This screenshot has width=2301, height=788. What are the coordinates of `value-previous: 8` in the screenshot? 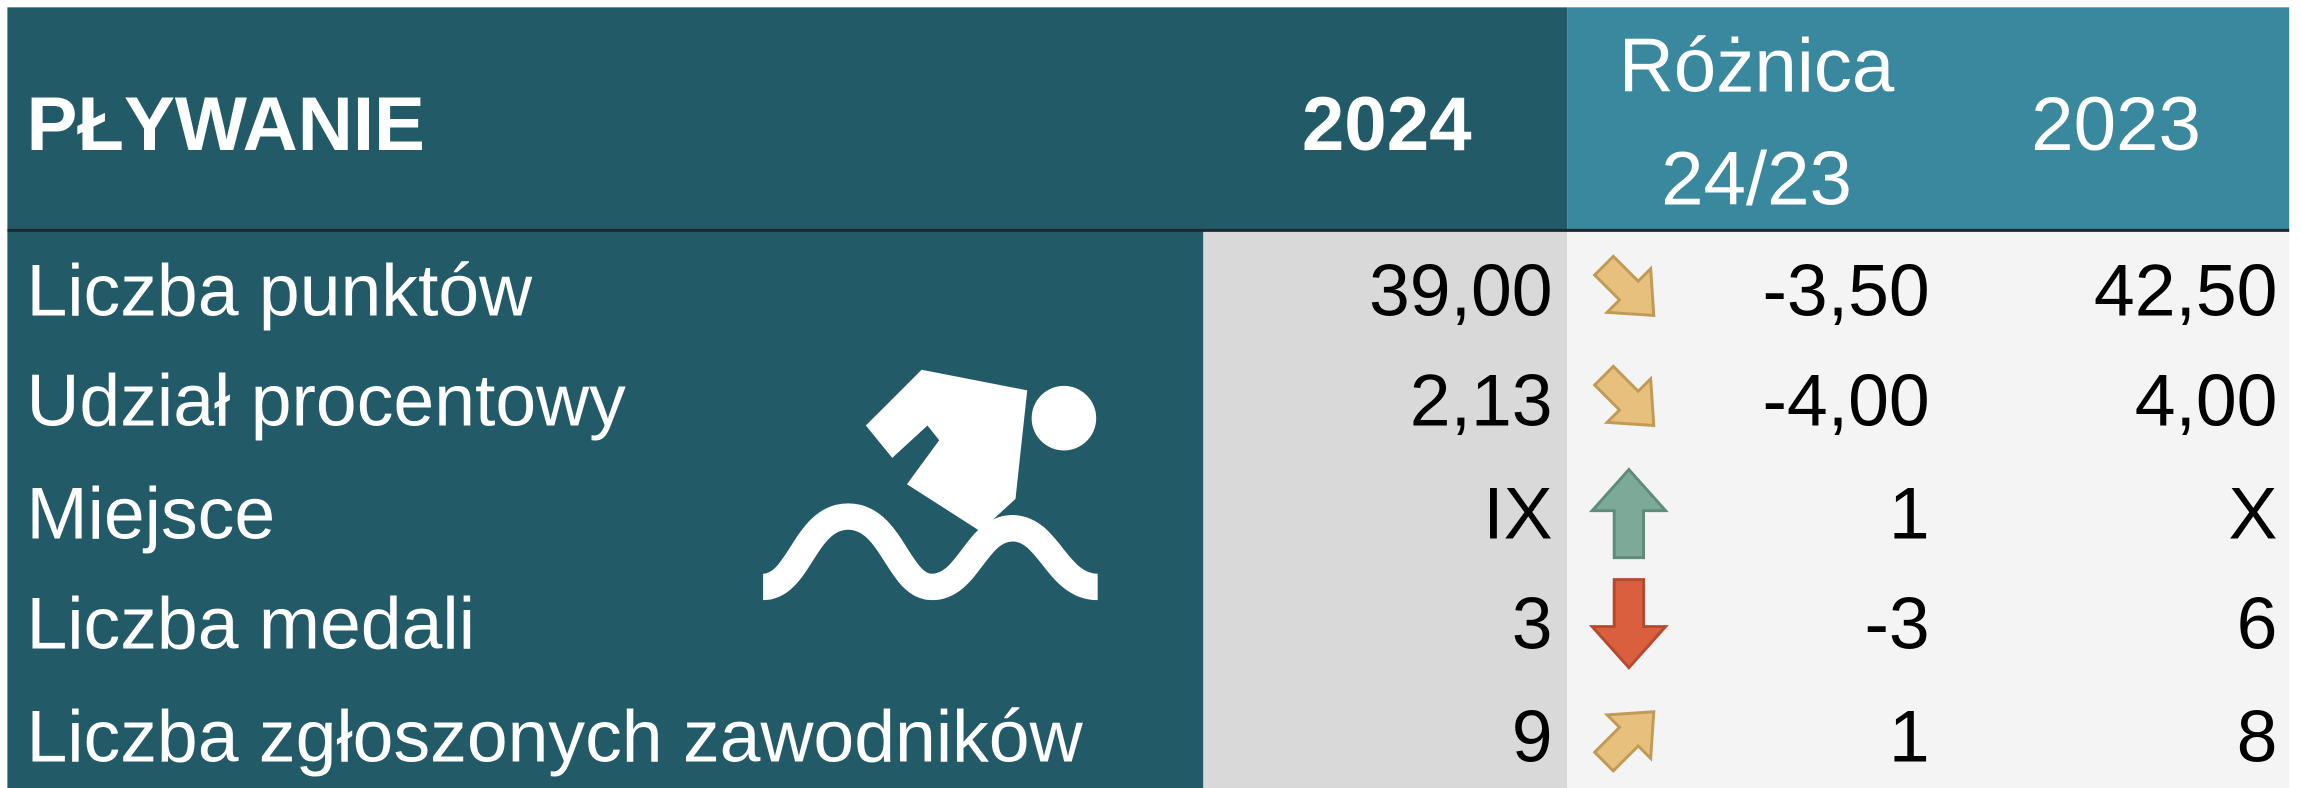 It's located at (2257, 737).